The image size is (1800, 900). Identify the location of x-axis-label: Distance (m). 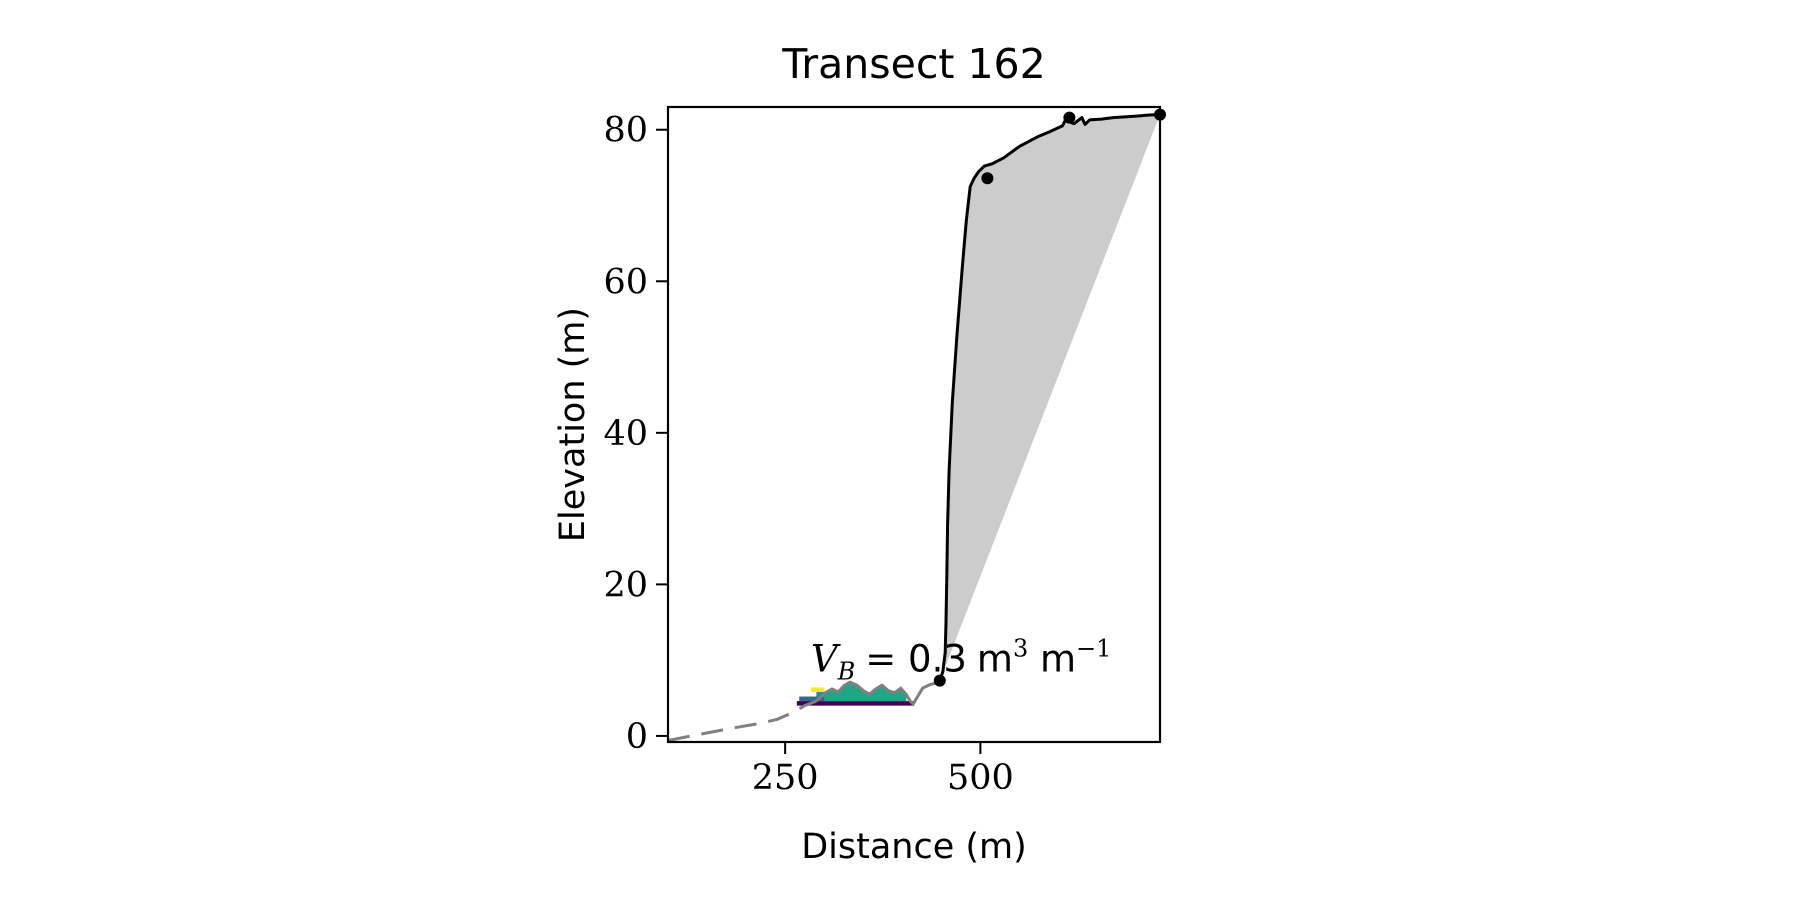
(914, 847).